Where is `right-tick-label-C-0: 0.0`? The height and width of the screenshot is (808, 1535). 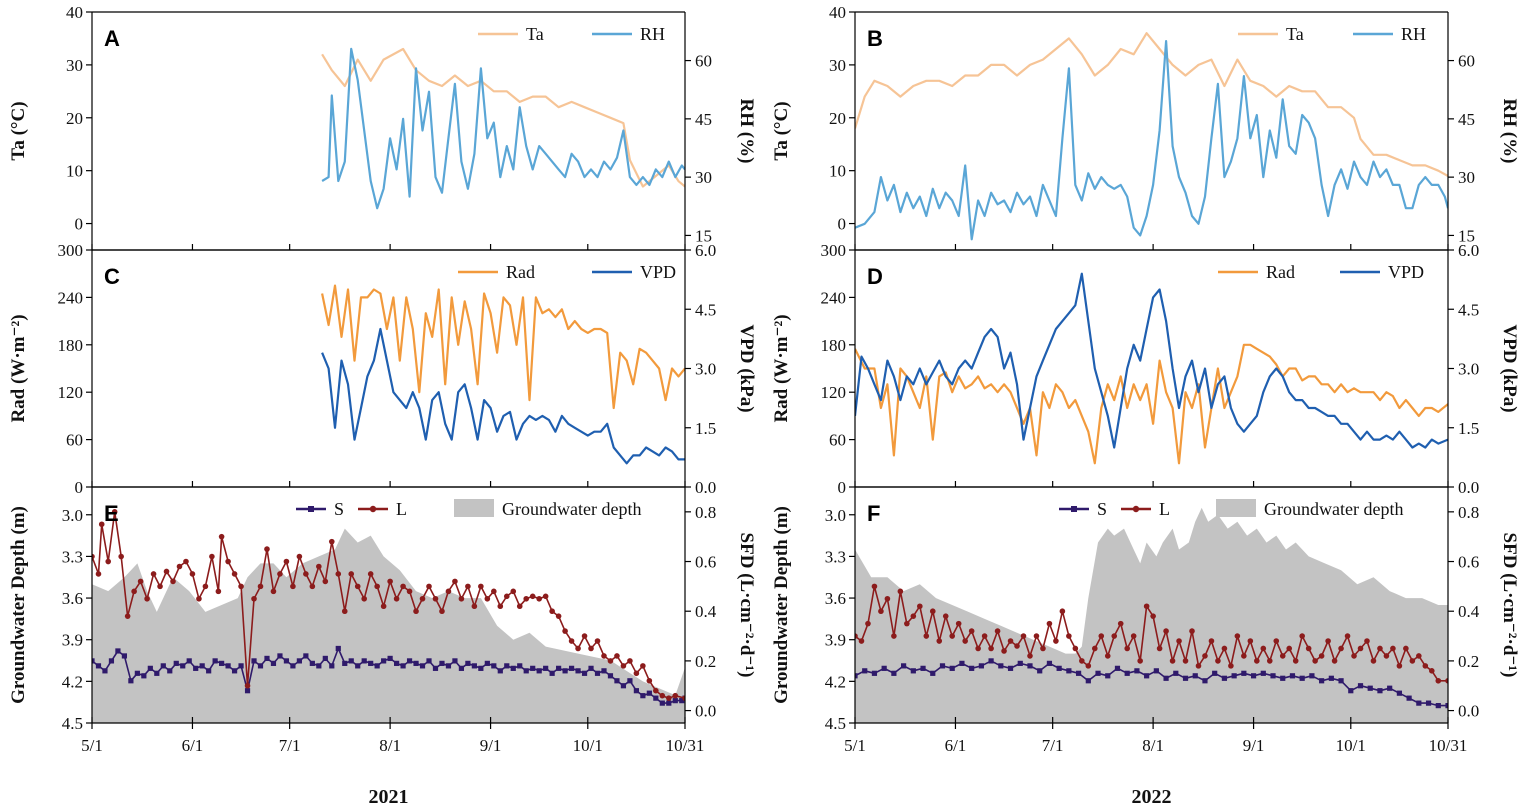
right-tick-label-C-0: 0.0 is located at coordinates (705, 487).